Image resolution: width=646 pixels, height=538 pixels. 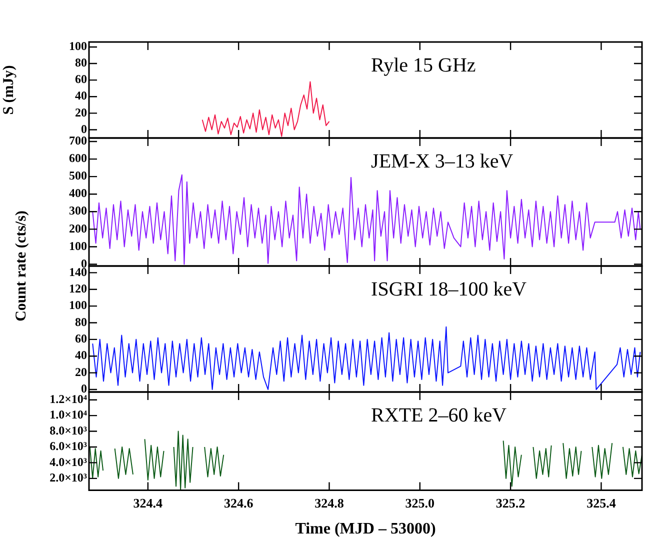 I want to click on y-tick-label: 500, so click(x=78, y=175).